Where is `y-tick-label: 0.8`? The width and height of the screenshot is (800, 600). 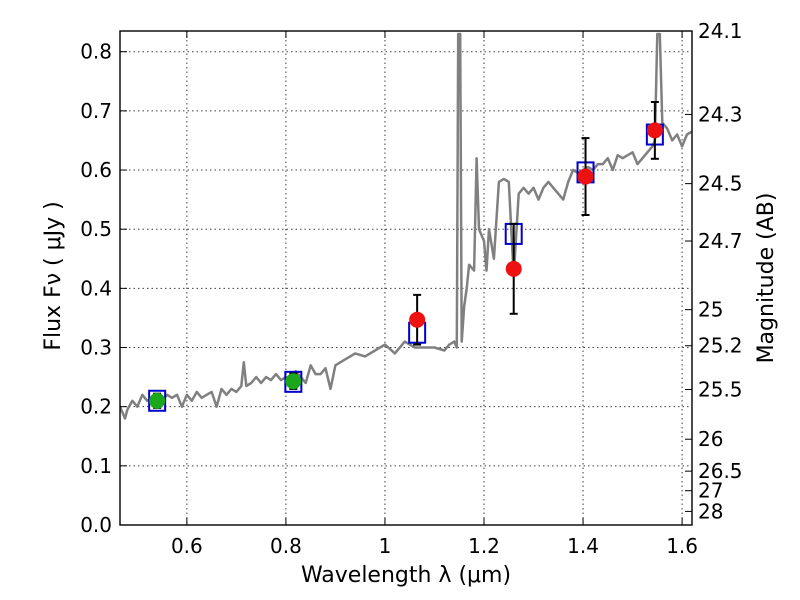
y-tick-label: 0.8 is located at coordinates (96, 52).